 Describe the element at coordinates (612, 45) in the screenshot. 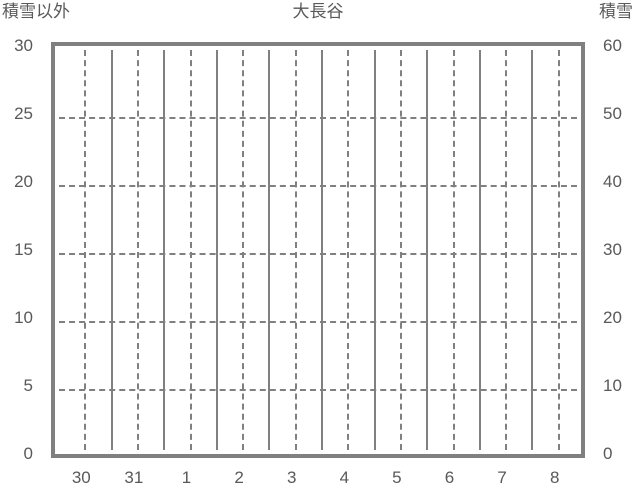

I see `right-axis-tick-label: 60` at that location.